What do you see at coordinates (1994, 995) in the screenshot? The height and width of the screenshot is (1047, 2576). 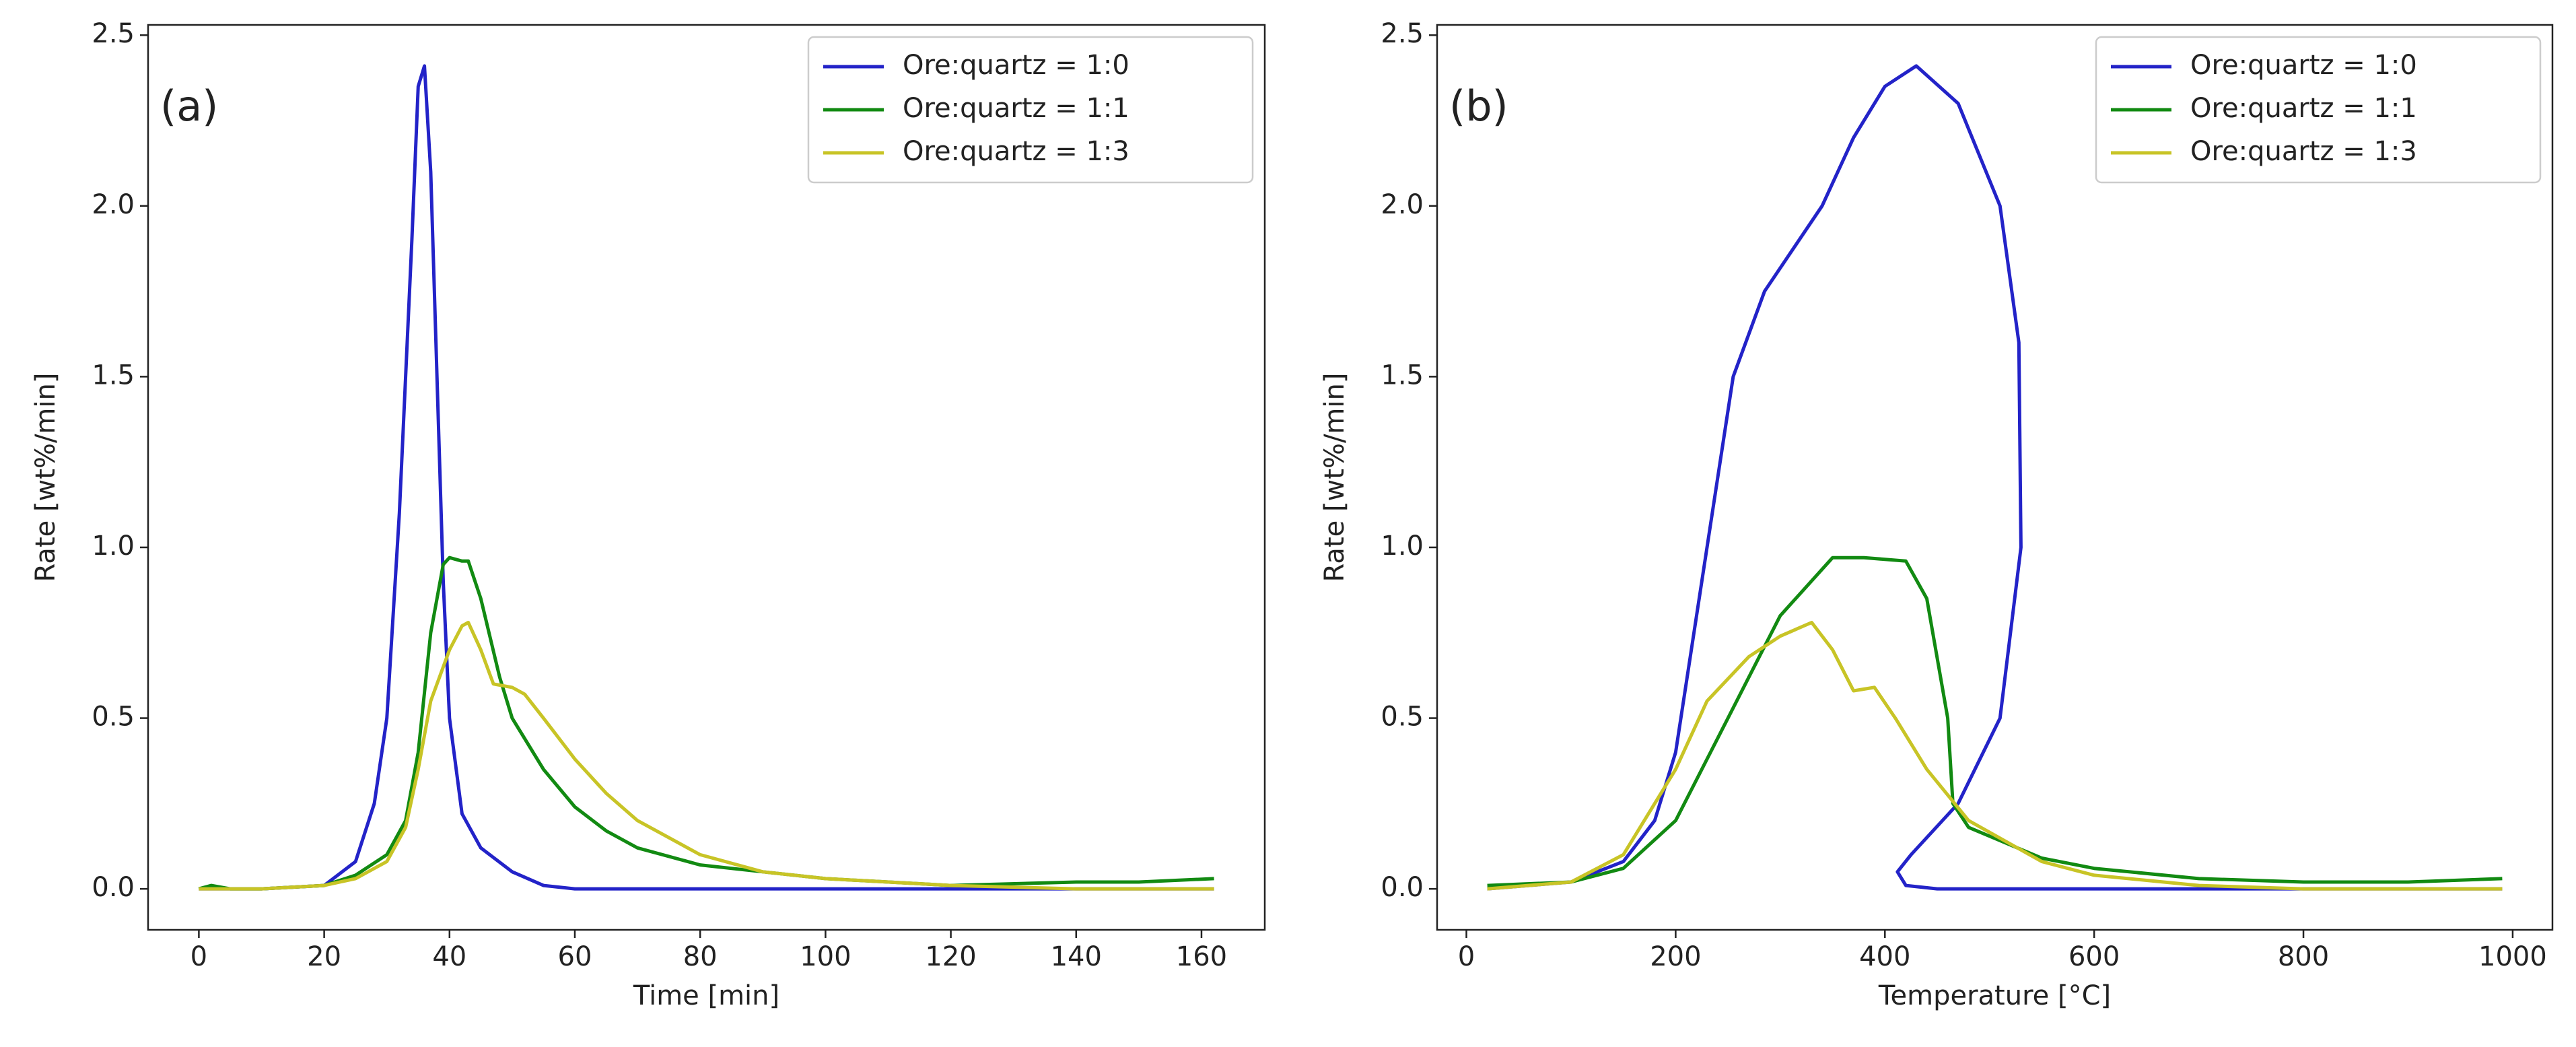 I see `x-axis-label: Temperature [°C]` at bounding box center [1994, 995].